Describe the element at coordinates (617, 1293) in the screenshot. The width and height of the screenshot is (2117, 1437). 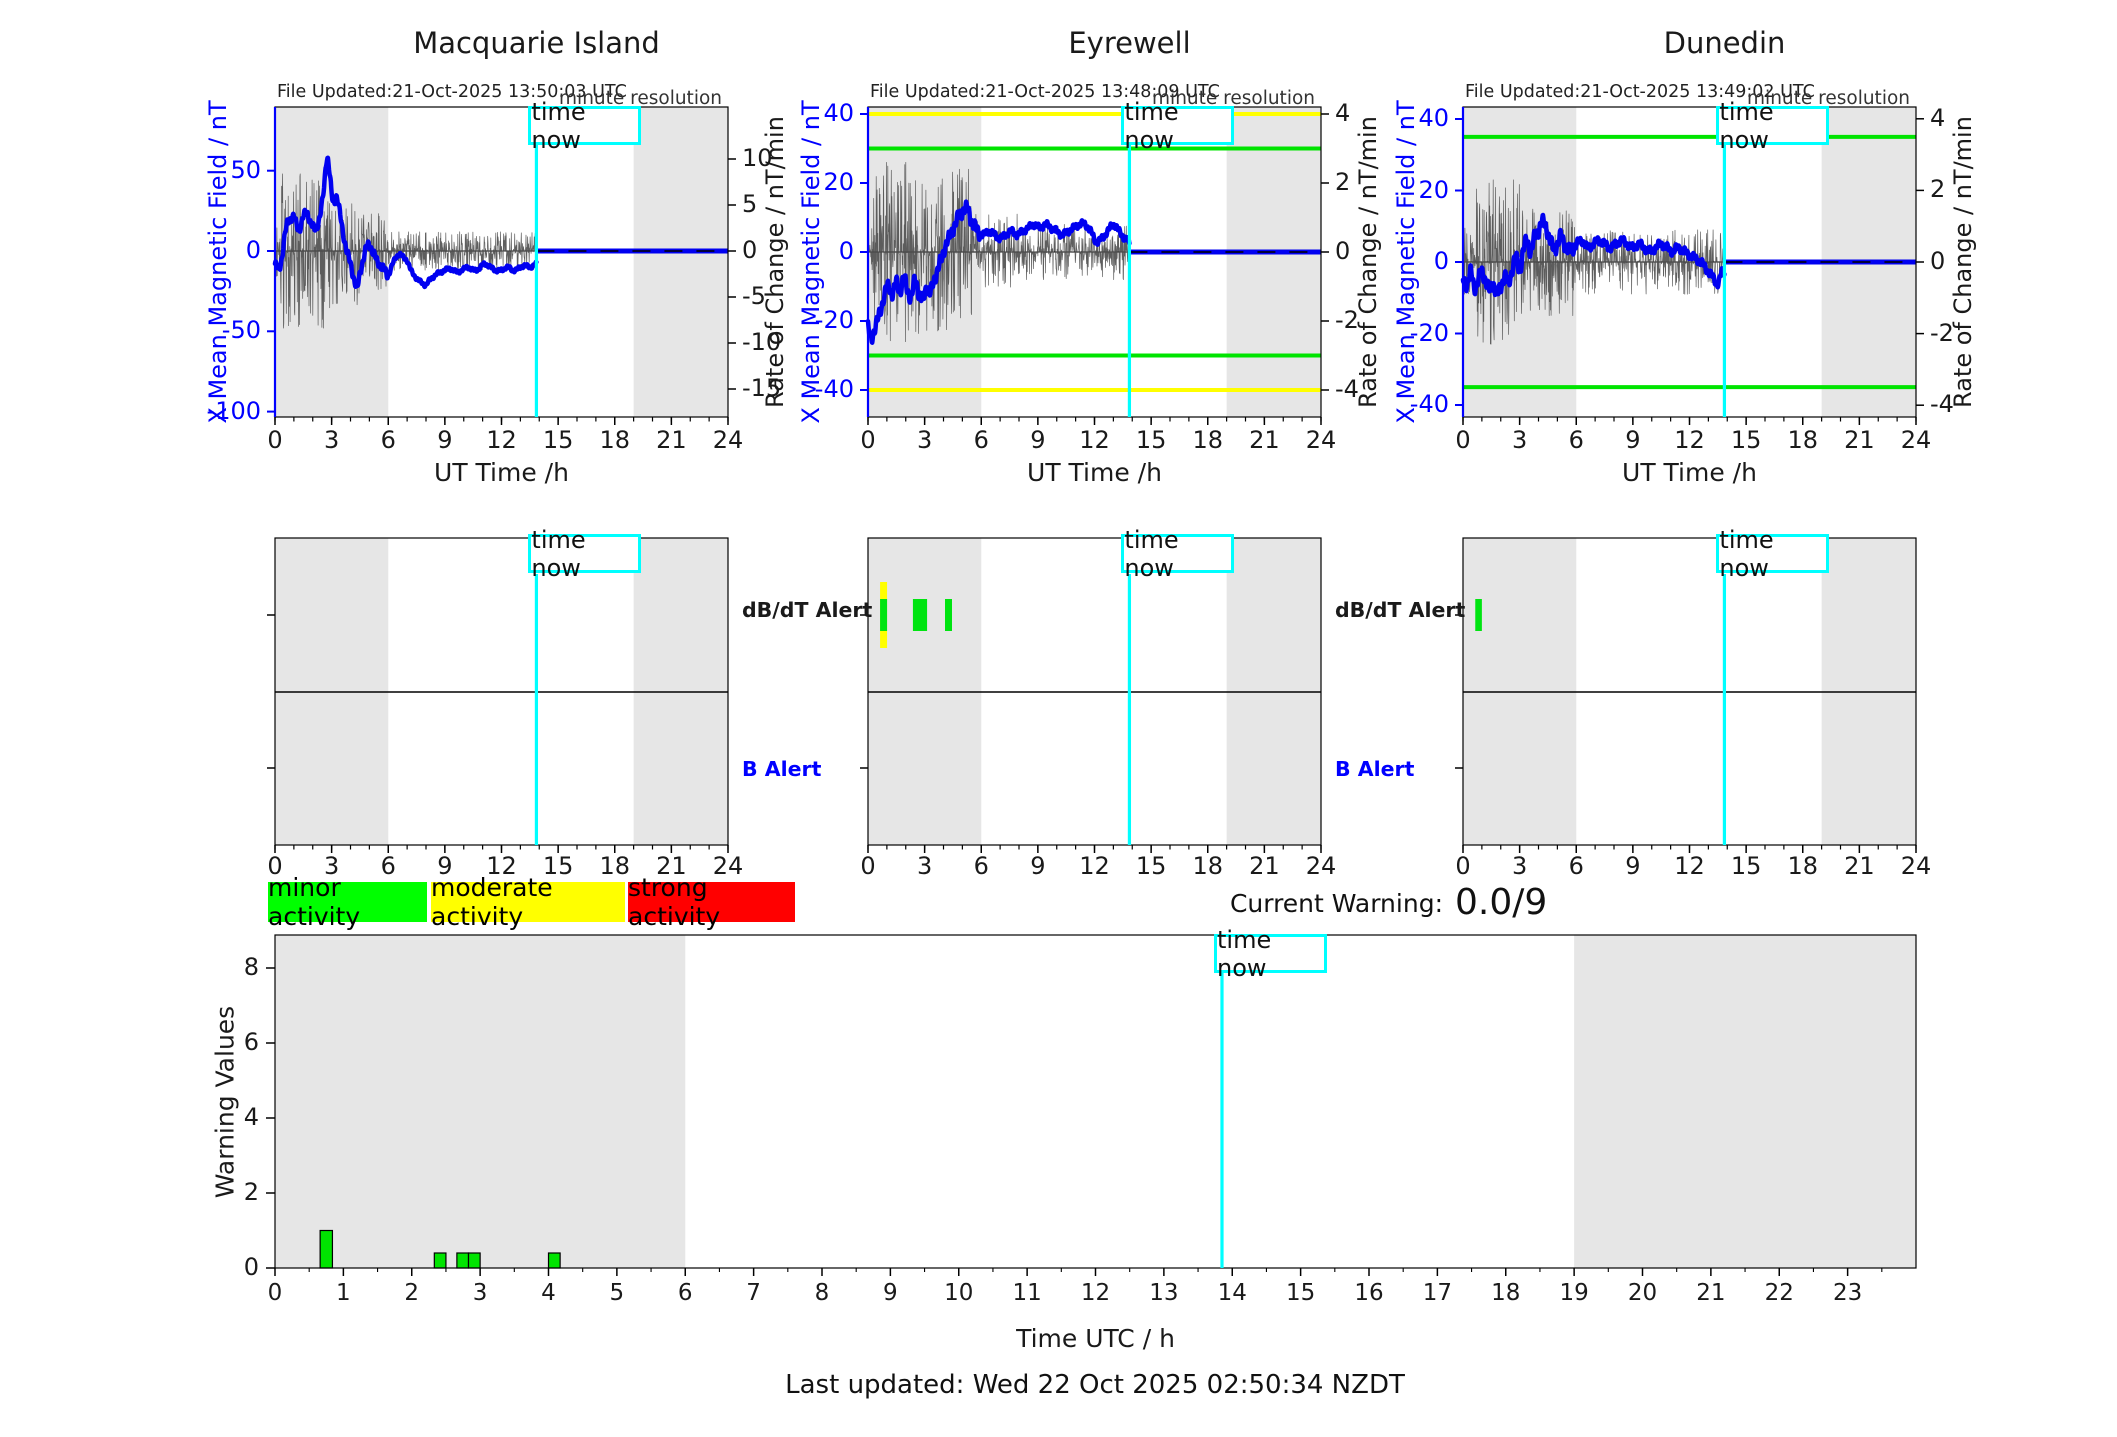
I see `warning-x-tick-label: 5` at that location.